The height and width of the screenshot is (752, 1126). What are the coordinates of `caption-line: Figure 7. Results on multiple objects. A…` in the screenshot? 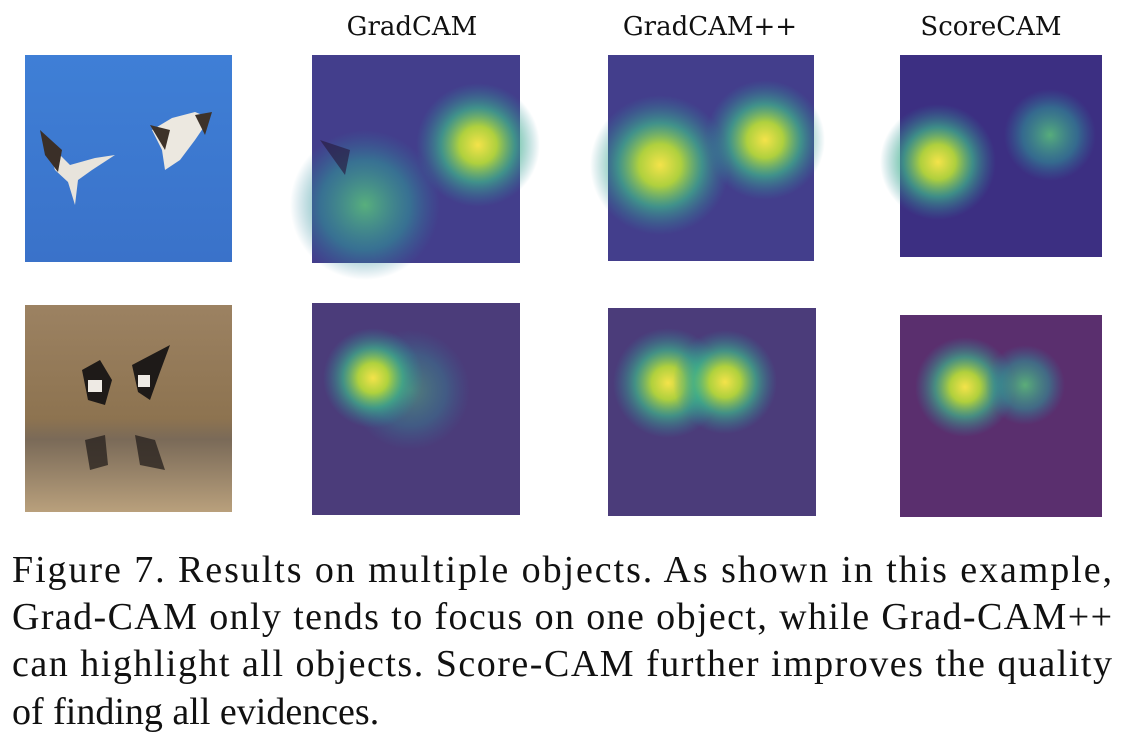 It's located at (562, 570).